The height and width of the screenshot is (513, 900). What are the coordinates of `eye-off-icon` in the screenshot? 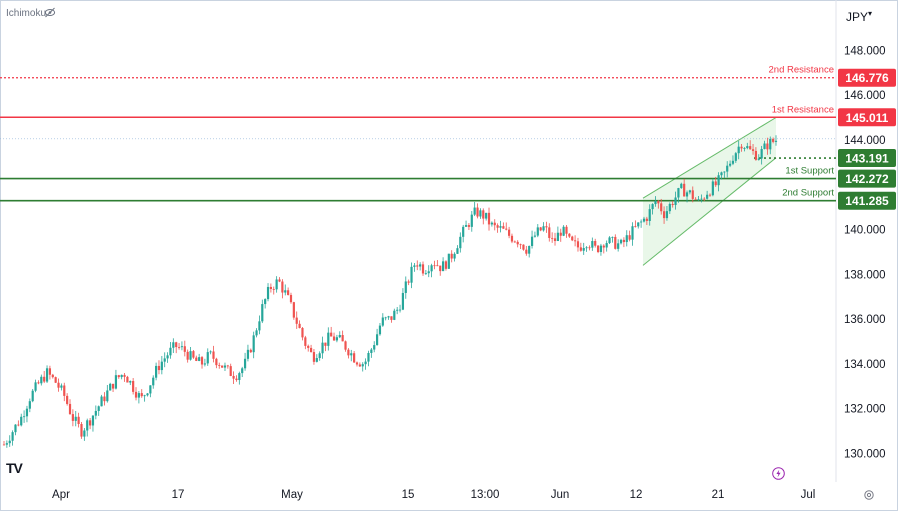 It's located at (50, 14).